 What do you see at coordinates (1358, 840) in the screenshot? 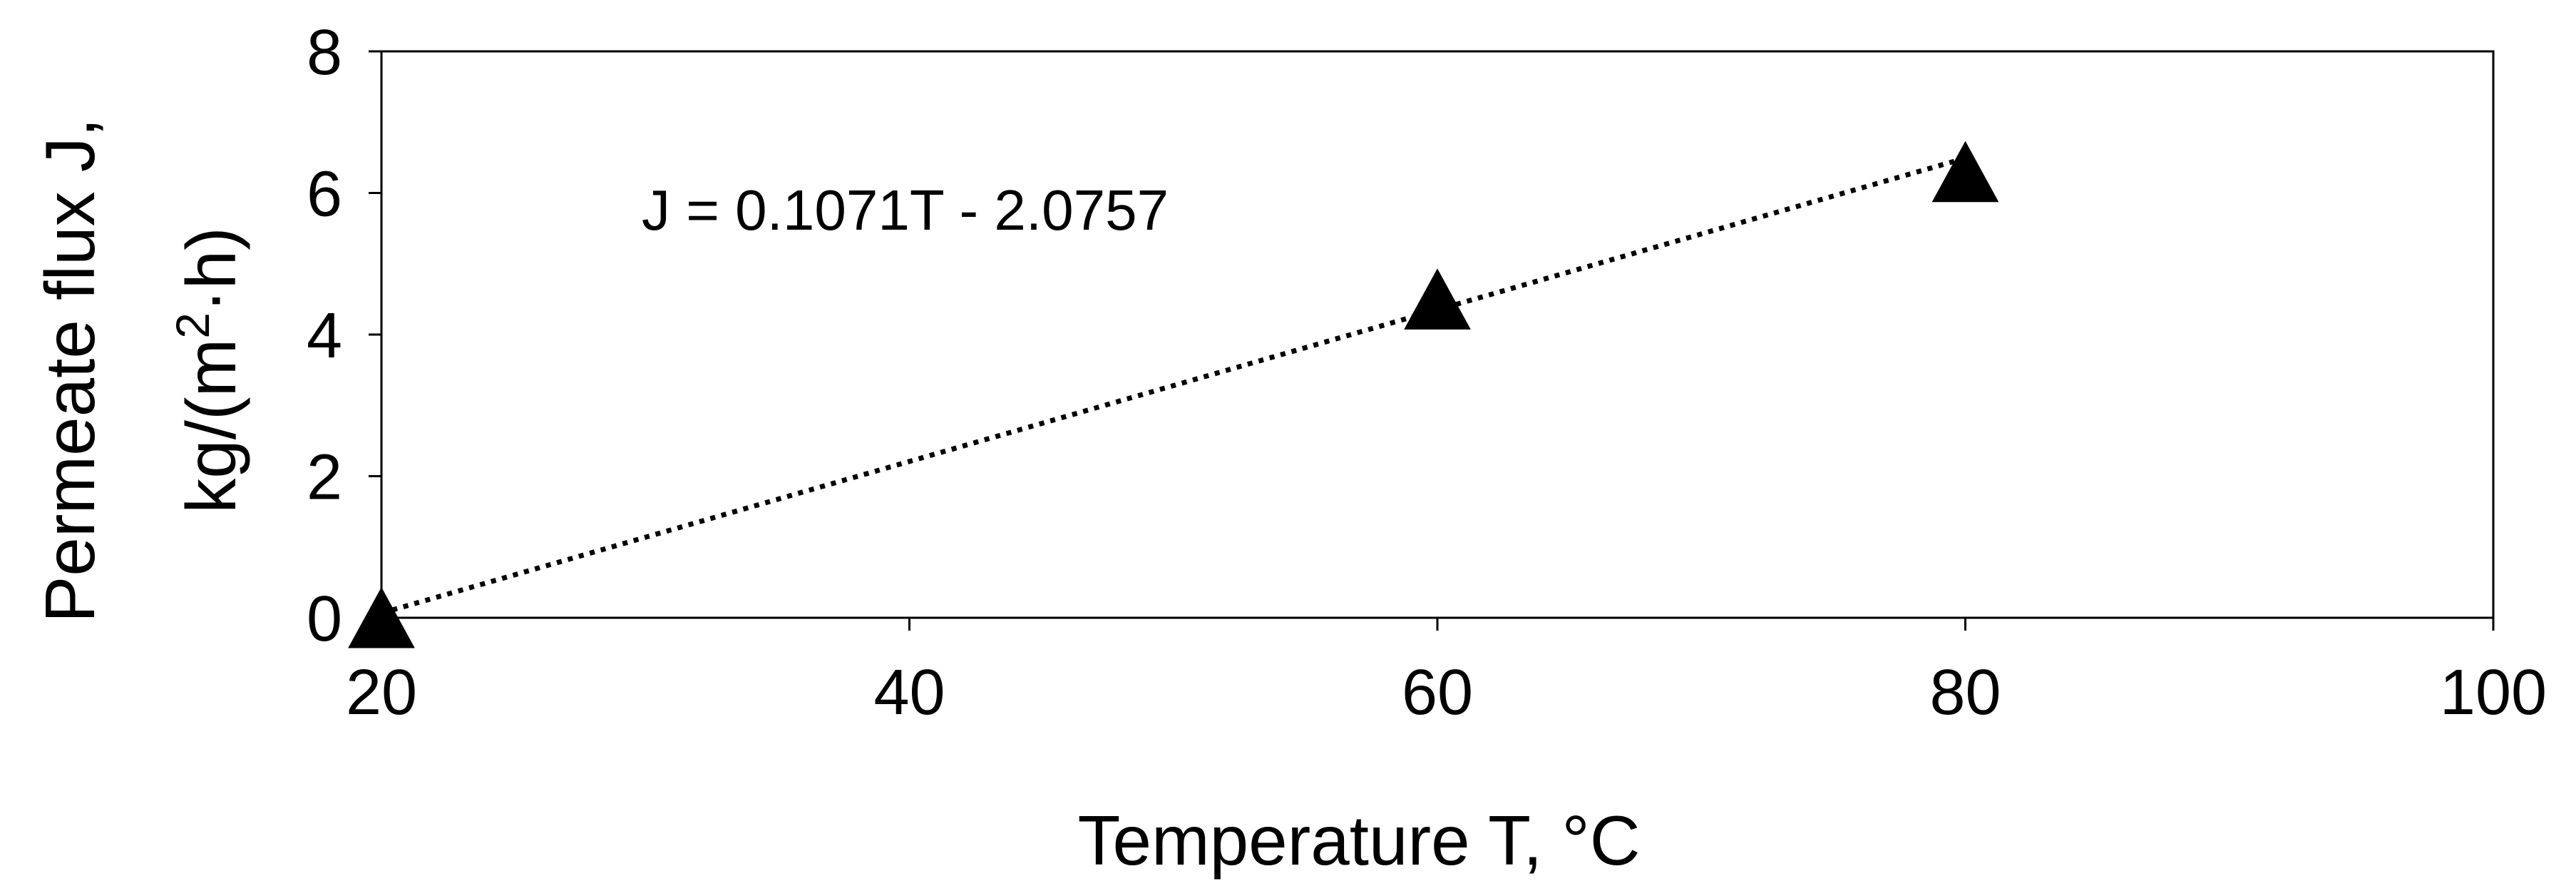
I see `x-axis-title: Temperature T, °C` at bounding box center [1358, 840].